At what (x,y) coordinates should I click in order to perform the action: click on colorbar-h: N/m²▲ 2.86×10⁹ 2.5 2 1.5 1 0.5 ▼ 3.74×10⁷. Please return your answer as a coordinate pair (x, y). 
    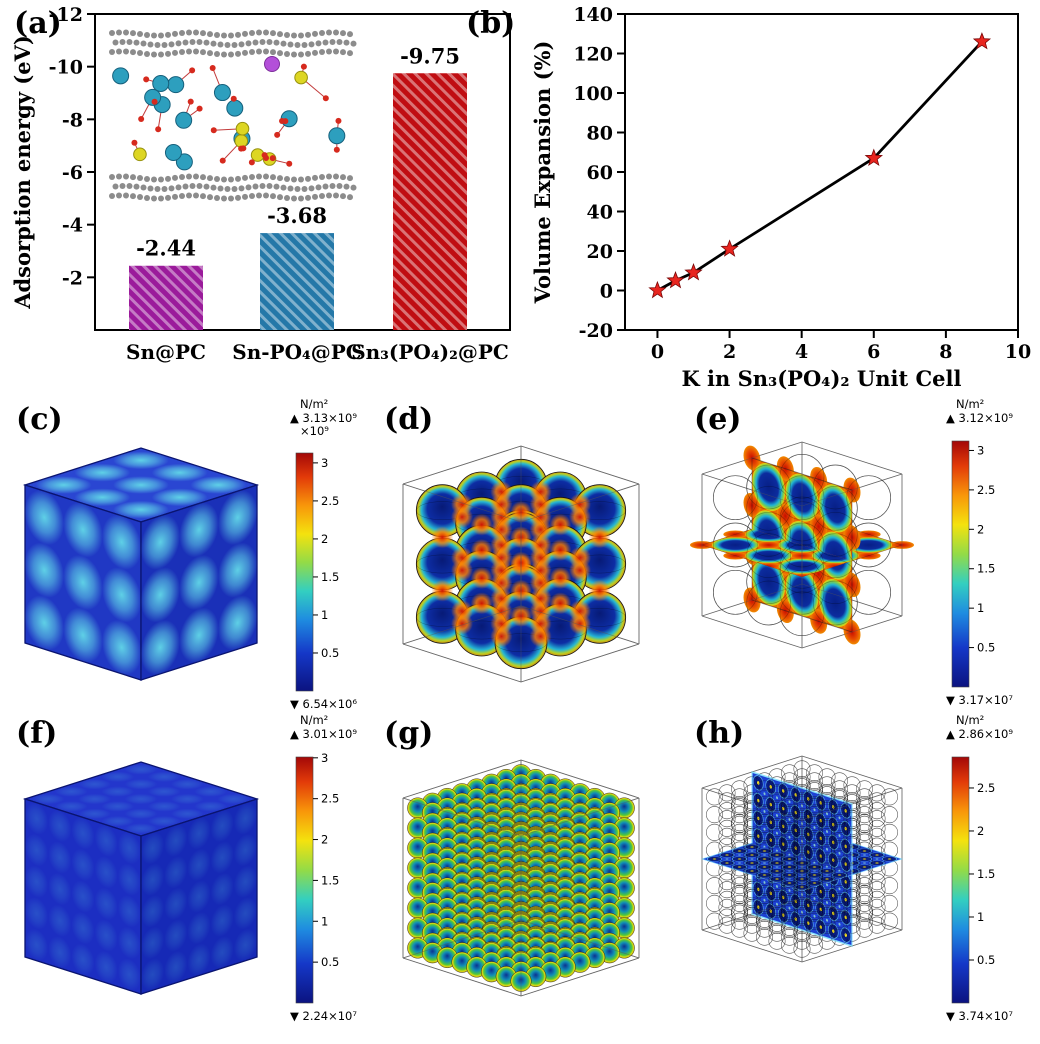
    Looking at the image, I should click on (979, 868).